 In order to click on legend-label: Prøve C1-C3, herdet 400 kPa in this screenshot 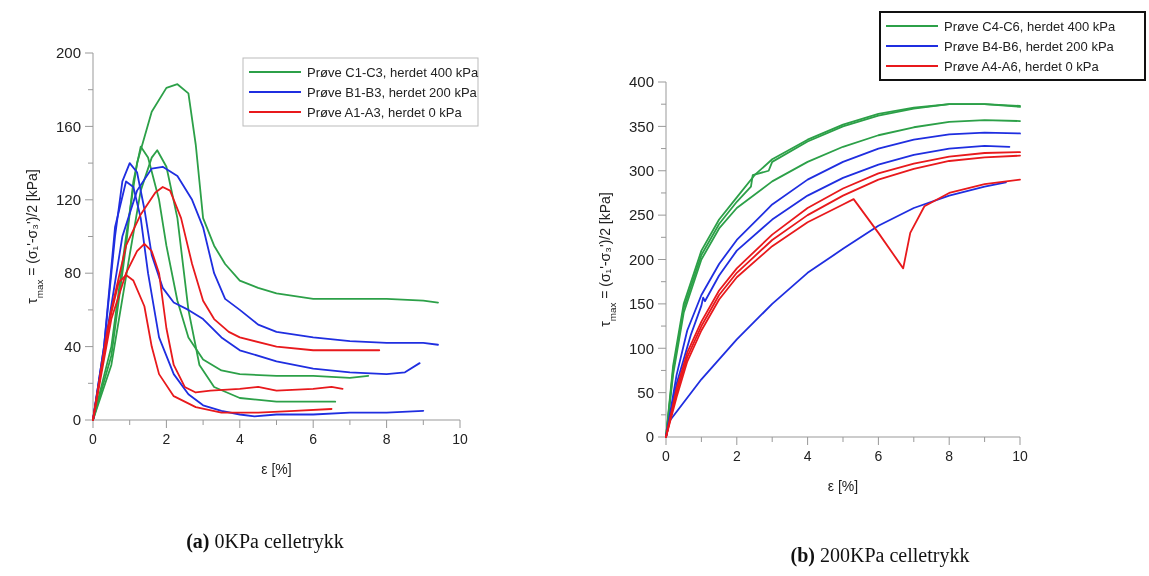, I will do `click(393, 72)`.